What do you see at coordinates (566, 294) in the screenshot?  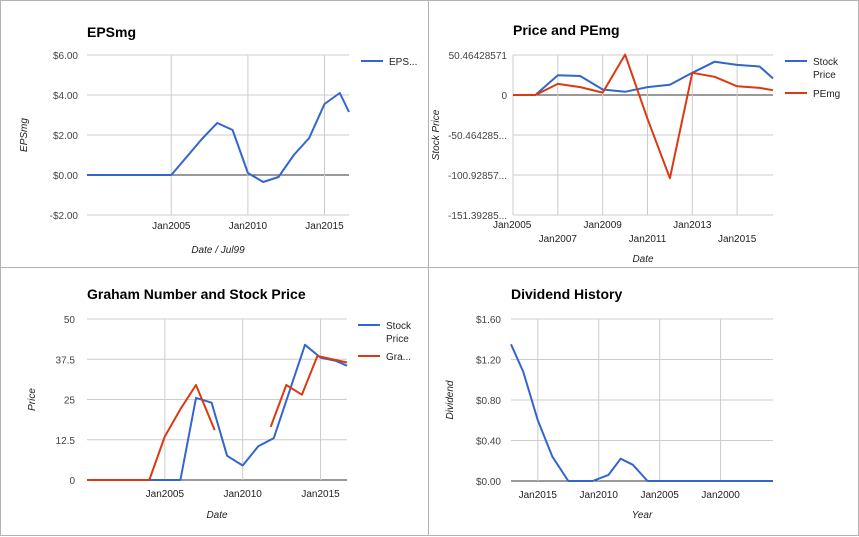 I see `chart-title: Dividend History` at bounding box center [566, 294].